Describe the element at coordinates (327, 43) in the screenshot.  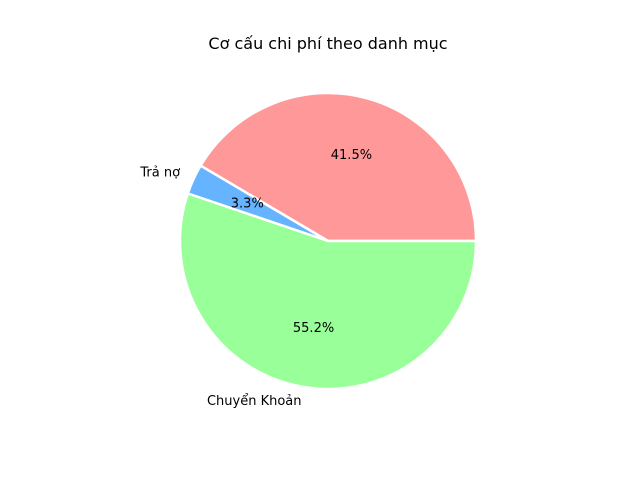
I see `chart-title: Cơ cấu chi phí theo danh mục` at that location.